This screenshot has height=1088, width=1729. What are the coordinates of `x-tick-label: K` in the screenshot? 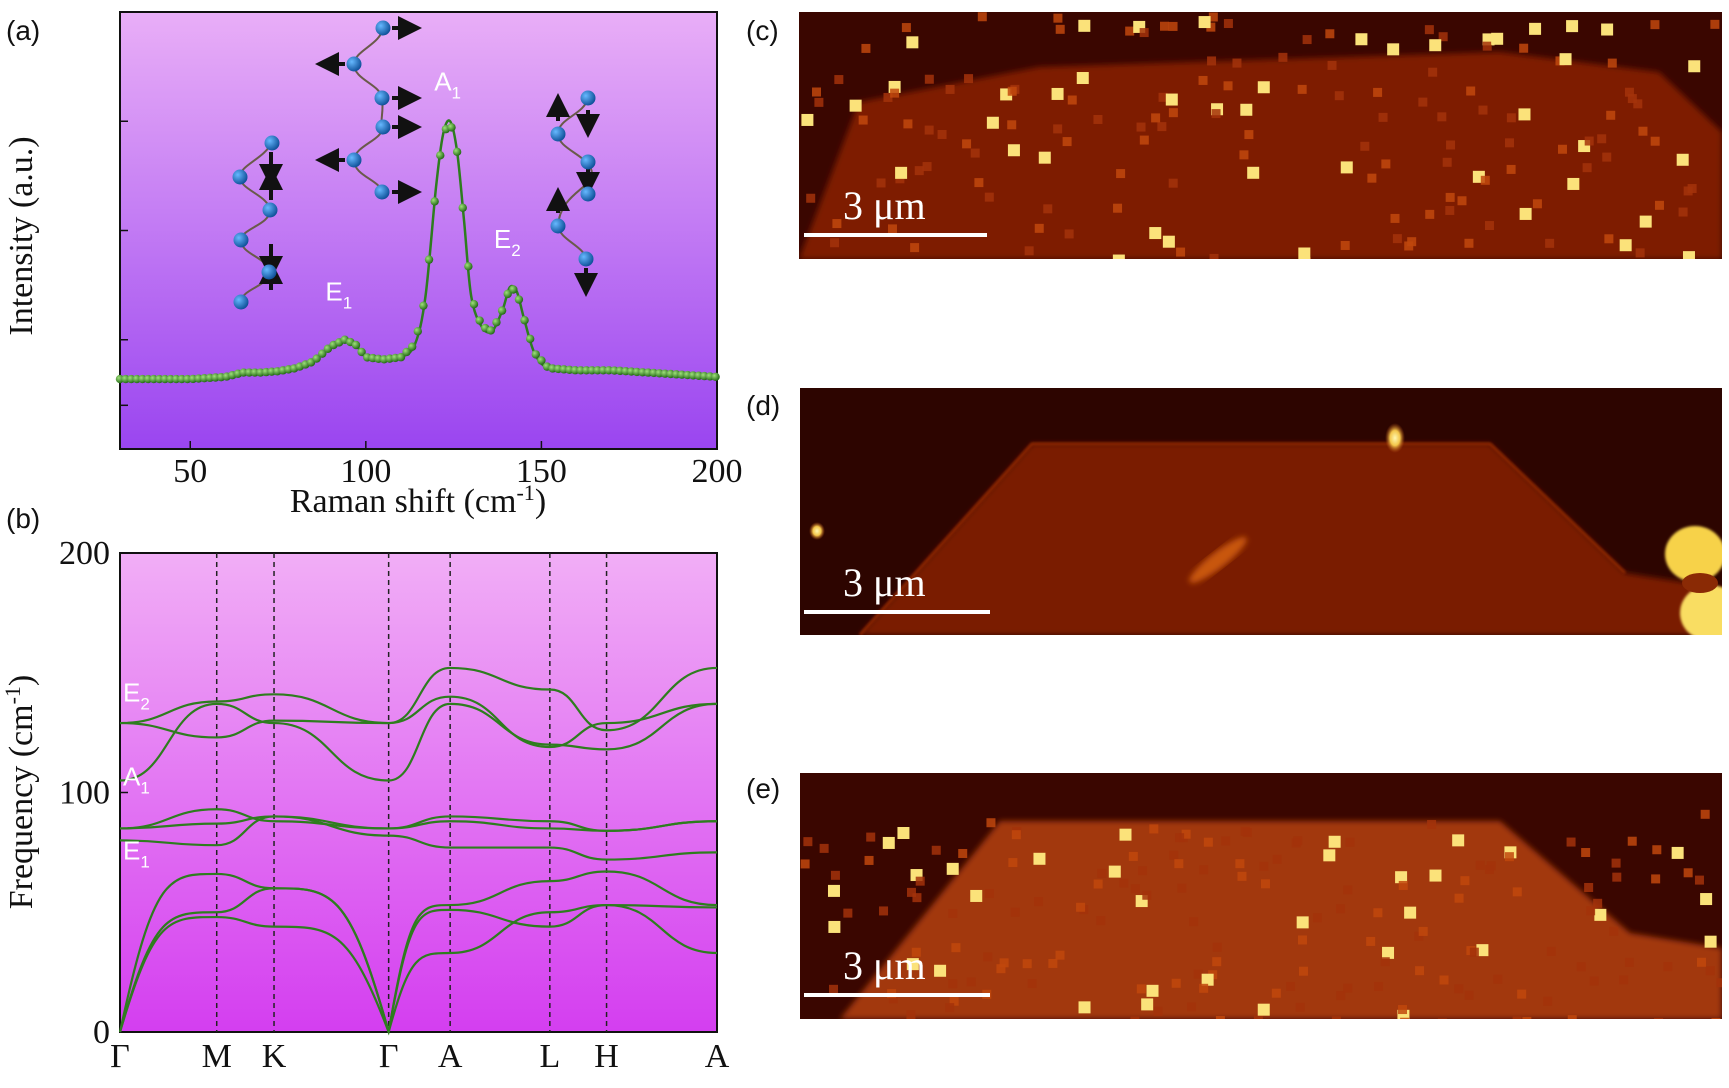 It's located at (274, 1056).